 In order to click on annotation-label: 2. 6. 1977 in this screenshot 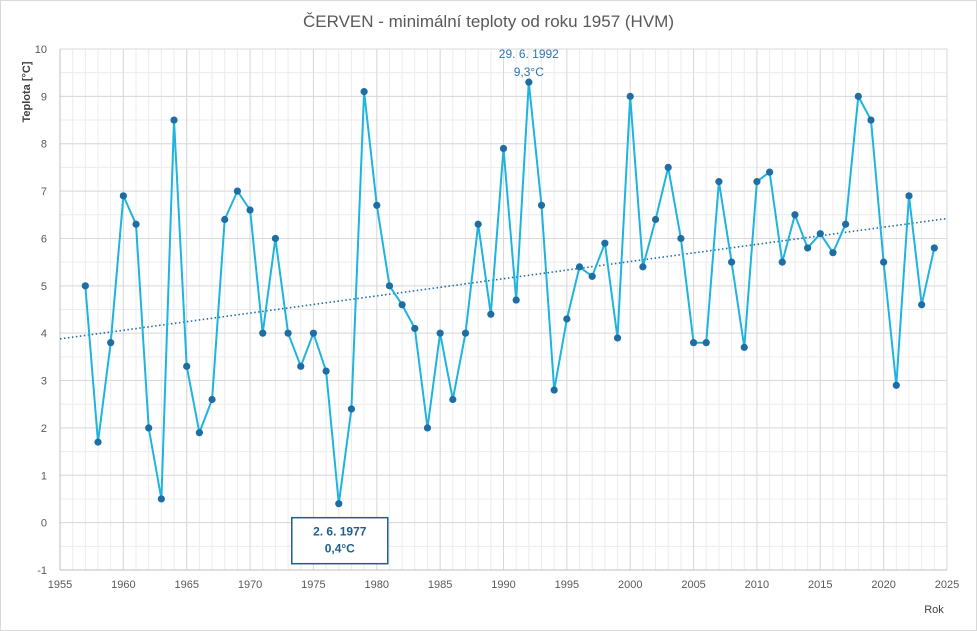, I will do `click(340, 532)`.